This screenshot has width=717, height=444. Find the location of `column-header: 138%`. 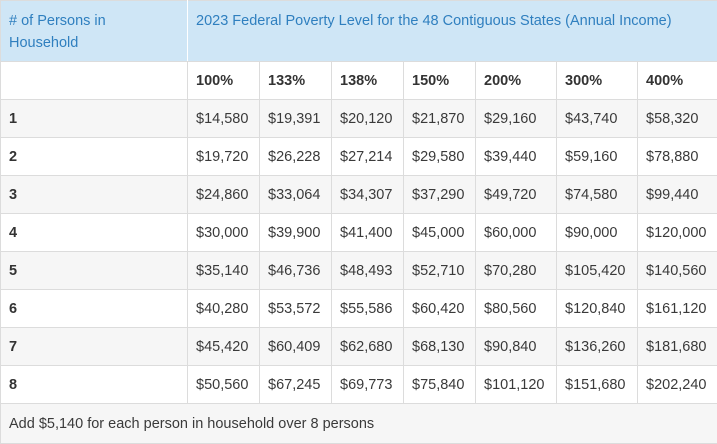

column-header: 138% is located at coordinates (368, 81).